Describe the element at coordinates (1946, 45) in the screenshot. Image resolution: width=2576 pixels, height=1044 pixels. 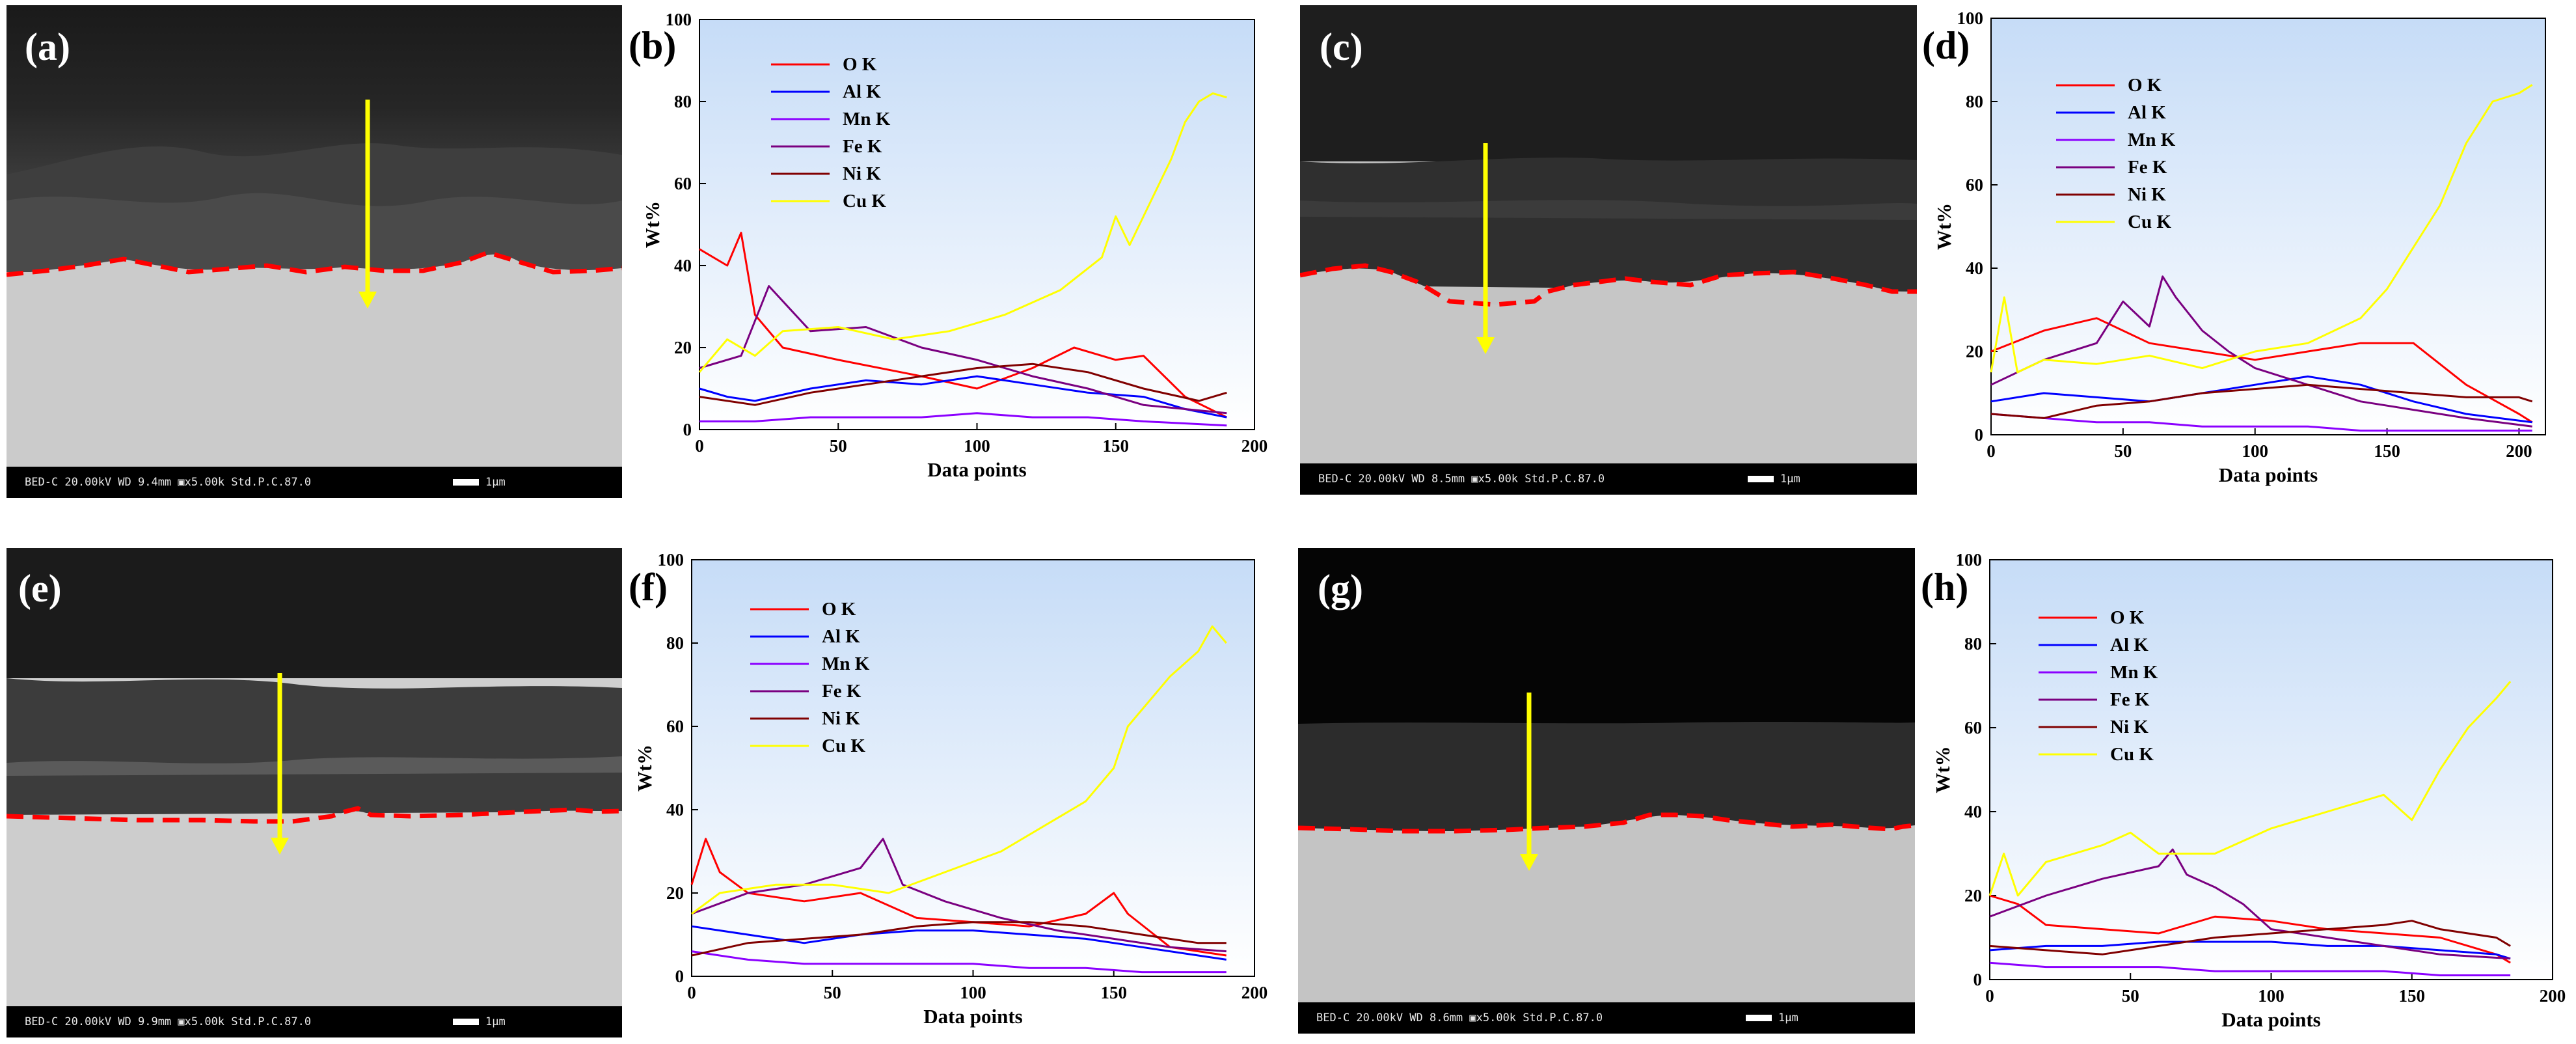
I see `panel-label-d: (d)` at that location.